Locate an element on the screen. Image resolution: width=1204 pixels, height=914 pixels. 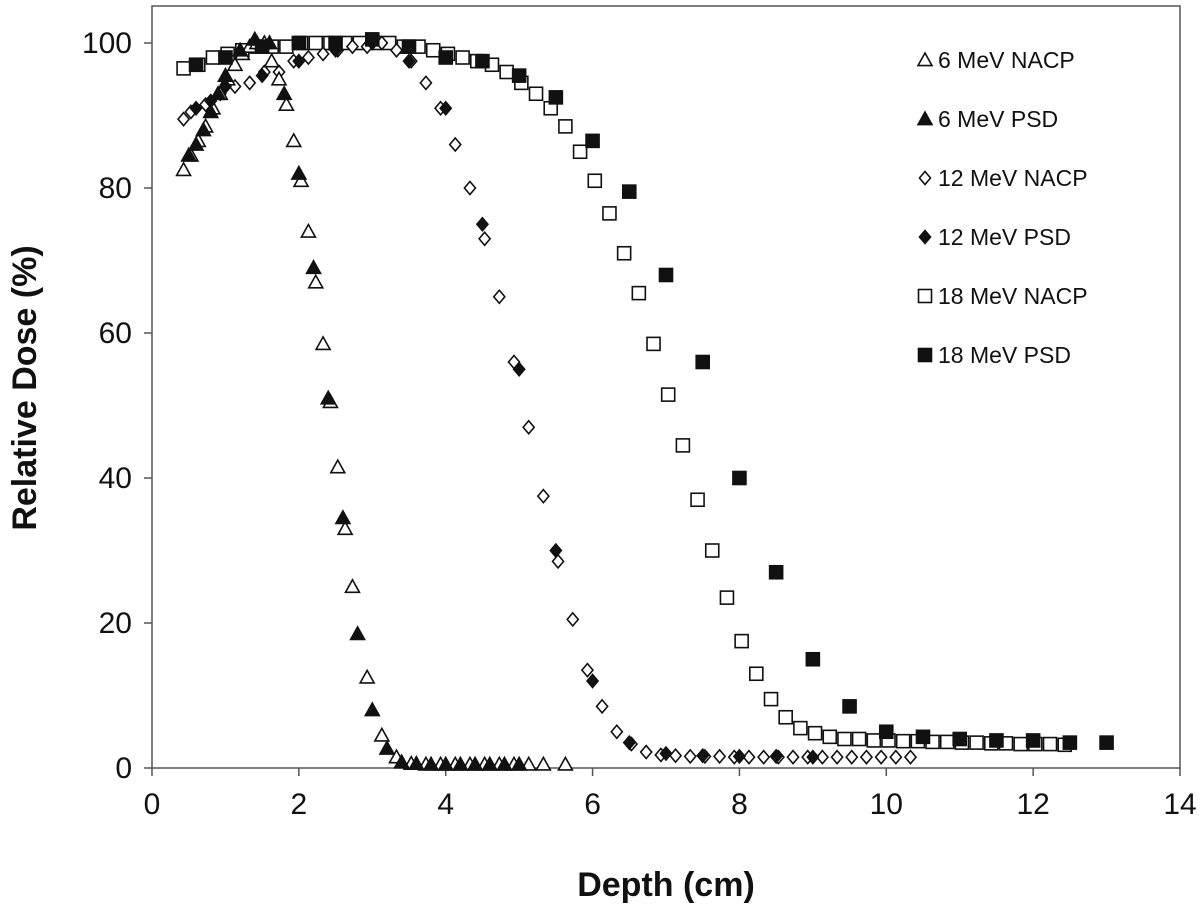
x-tick-label: 8 is located at coordinates (739, 804).